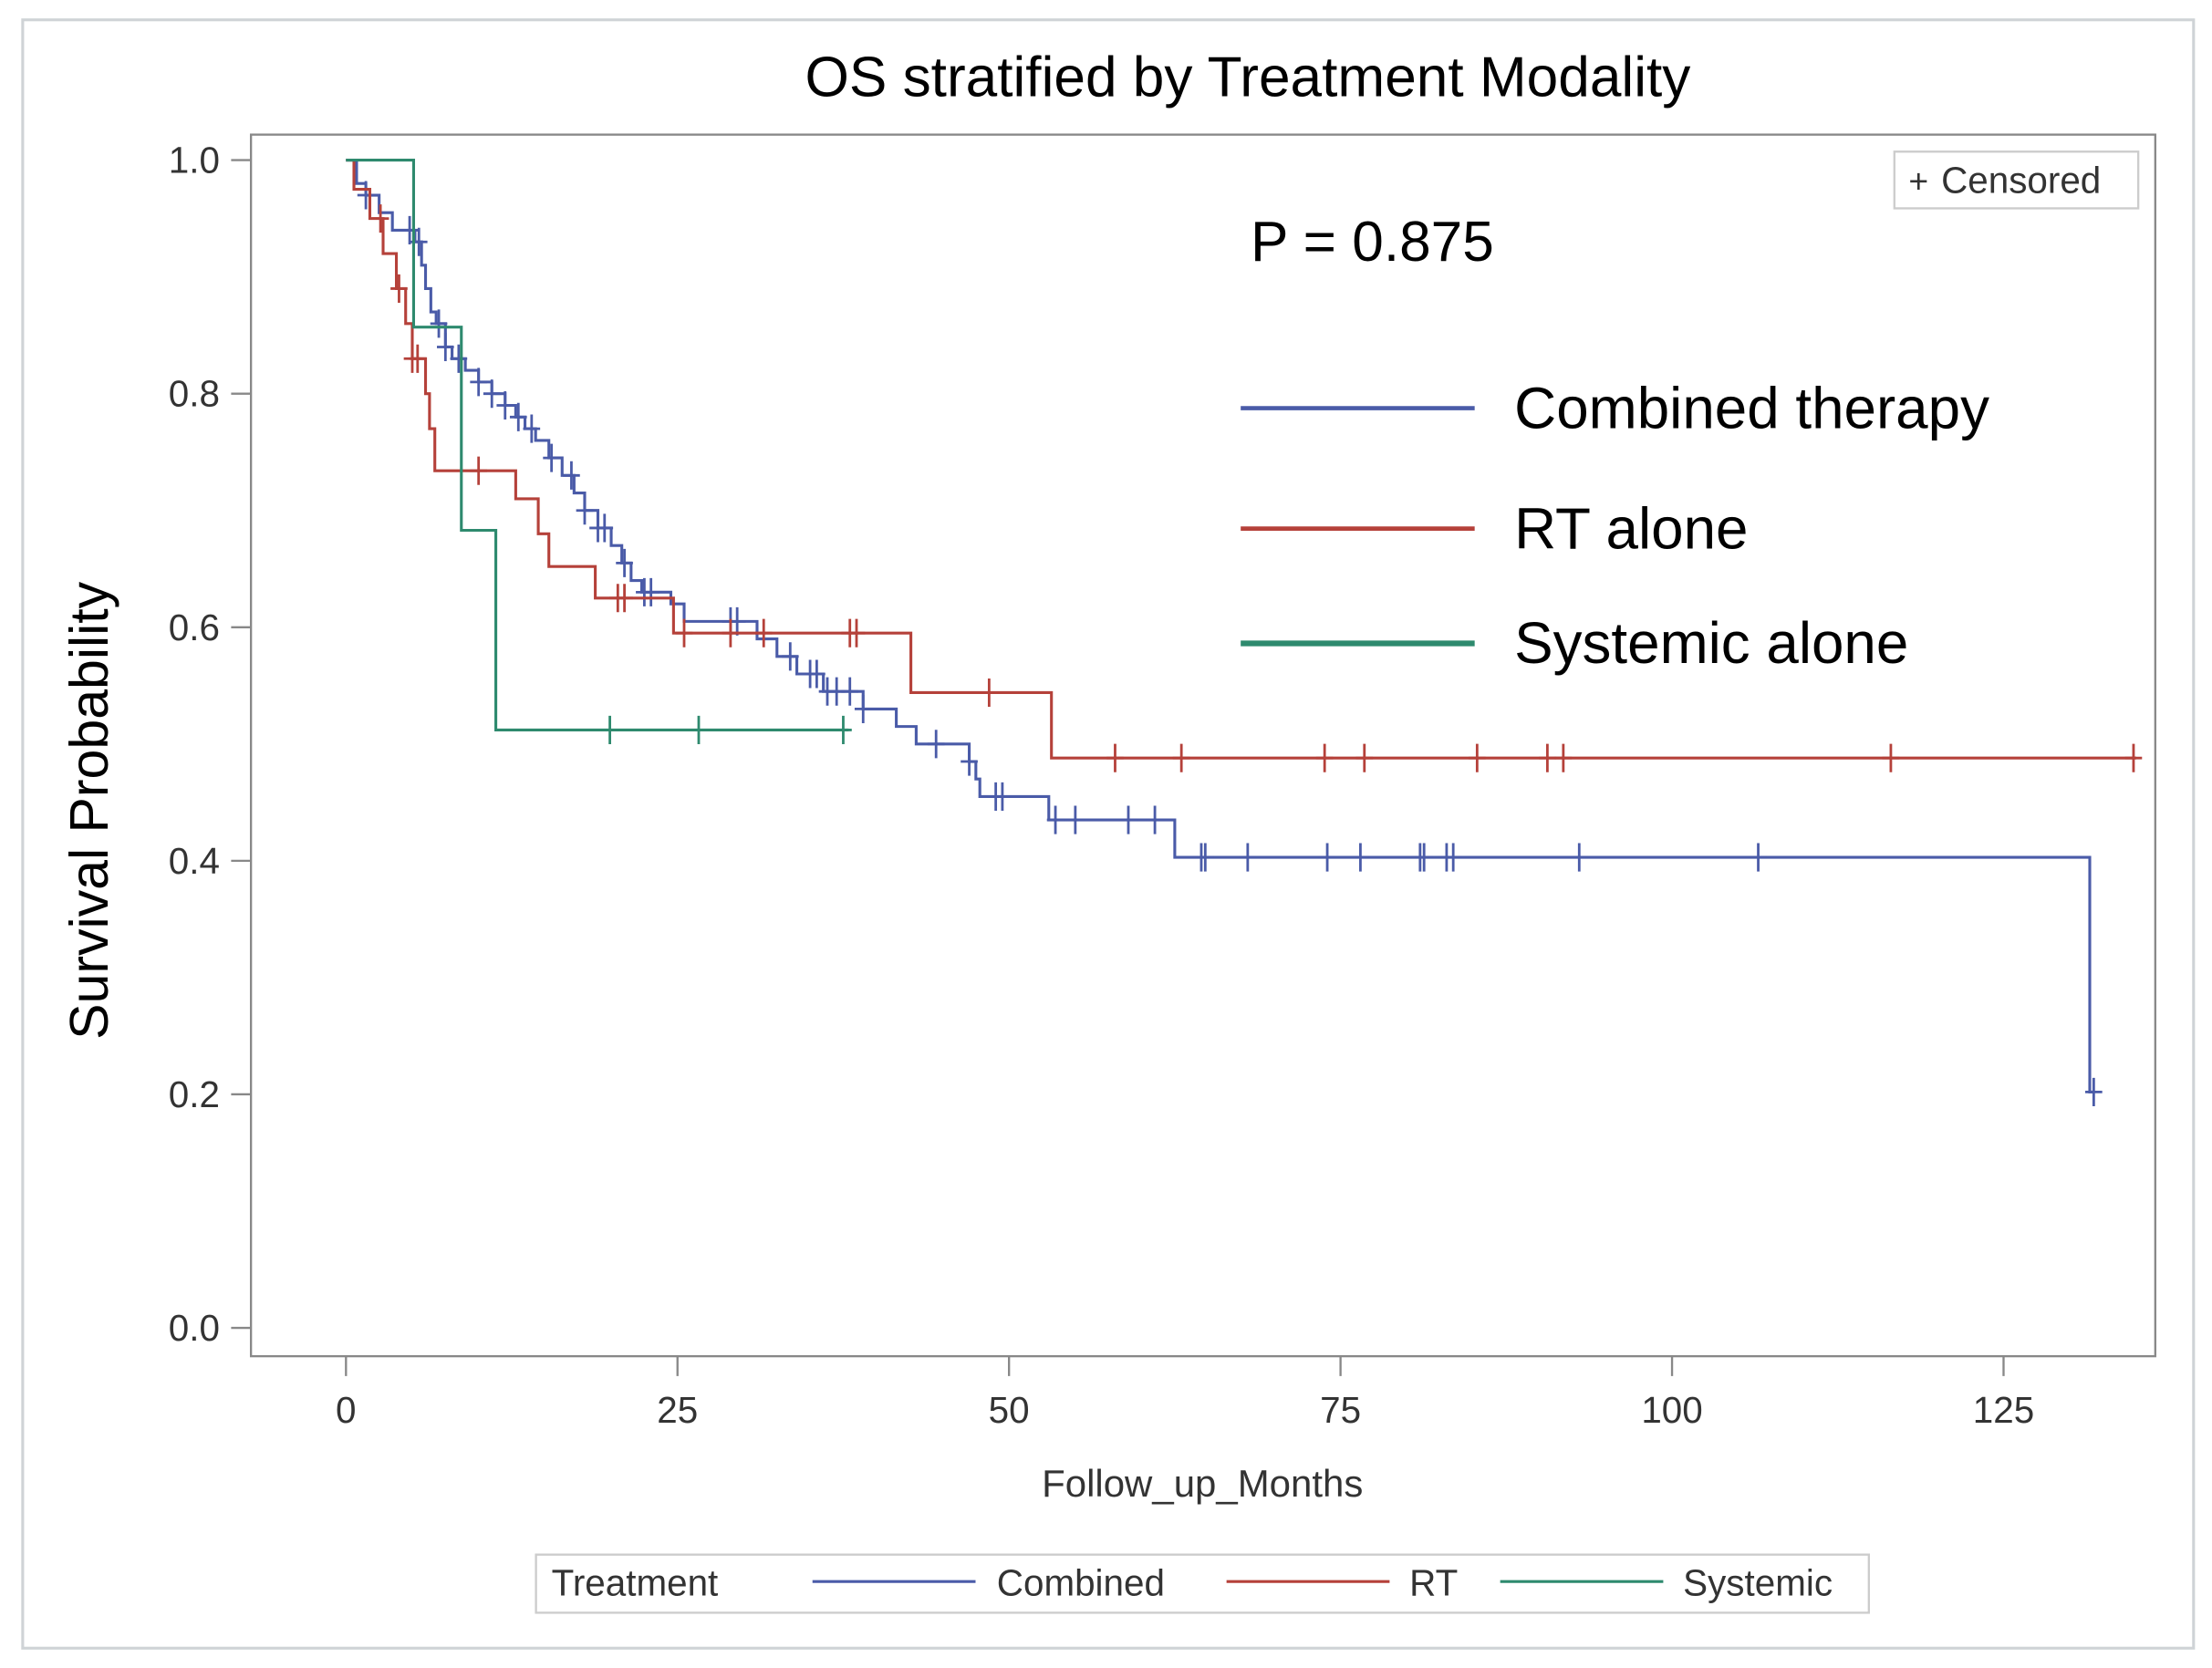 This screenshot has height=1668, width=2212. I want to click on x-tick-label: 25, so click(677, 1410).